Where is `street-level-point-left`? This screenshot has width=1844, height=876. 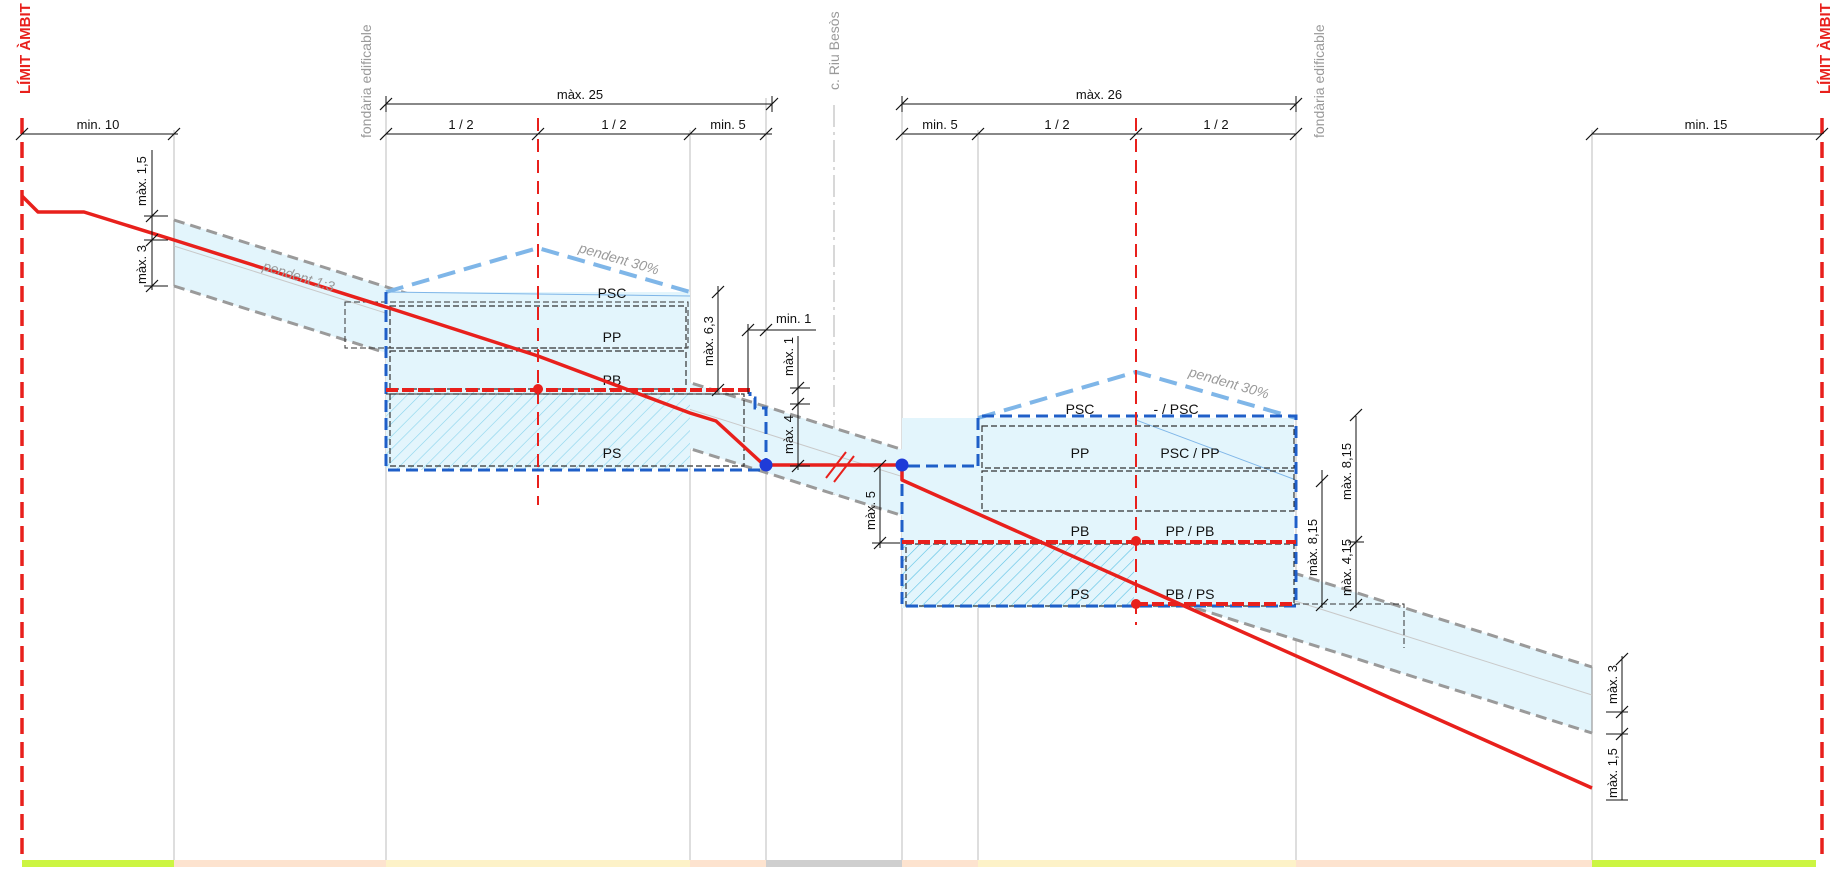
street-level-point-left is located at coordinates (766, 465).